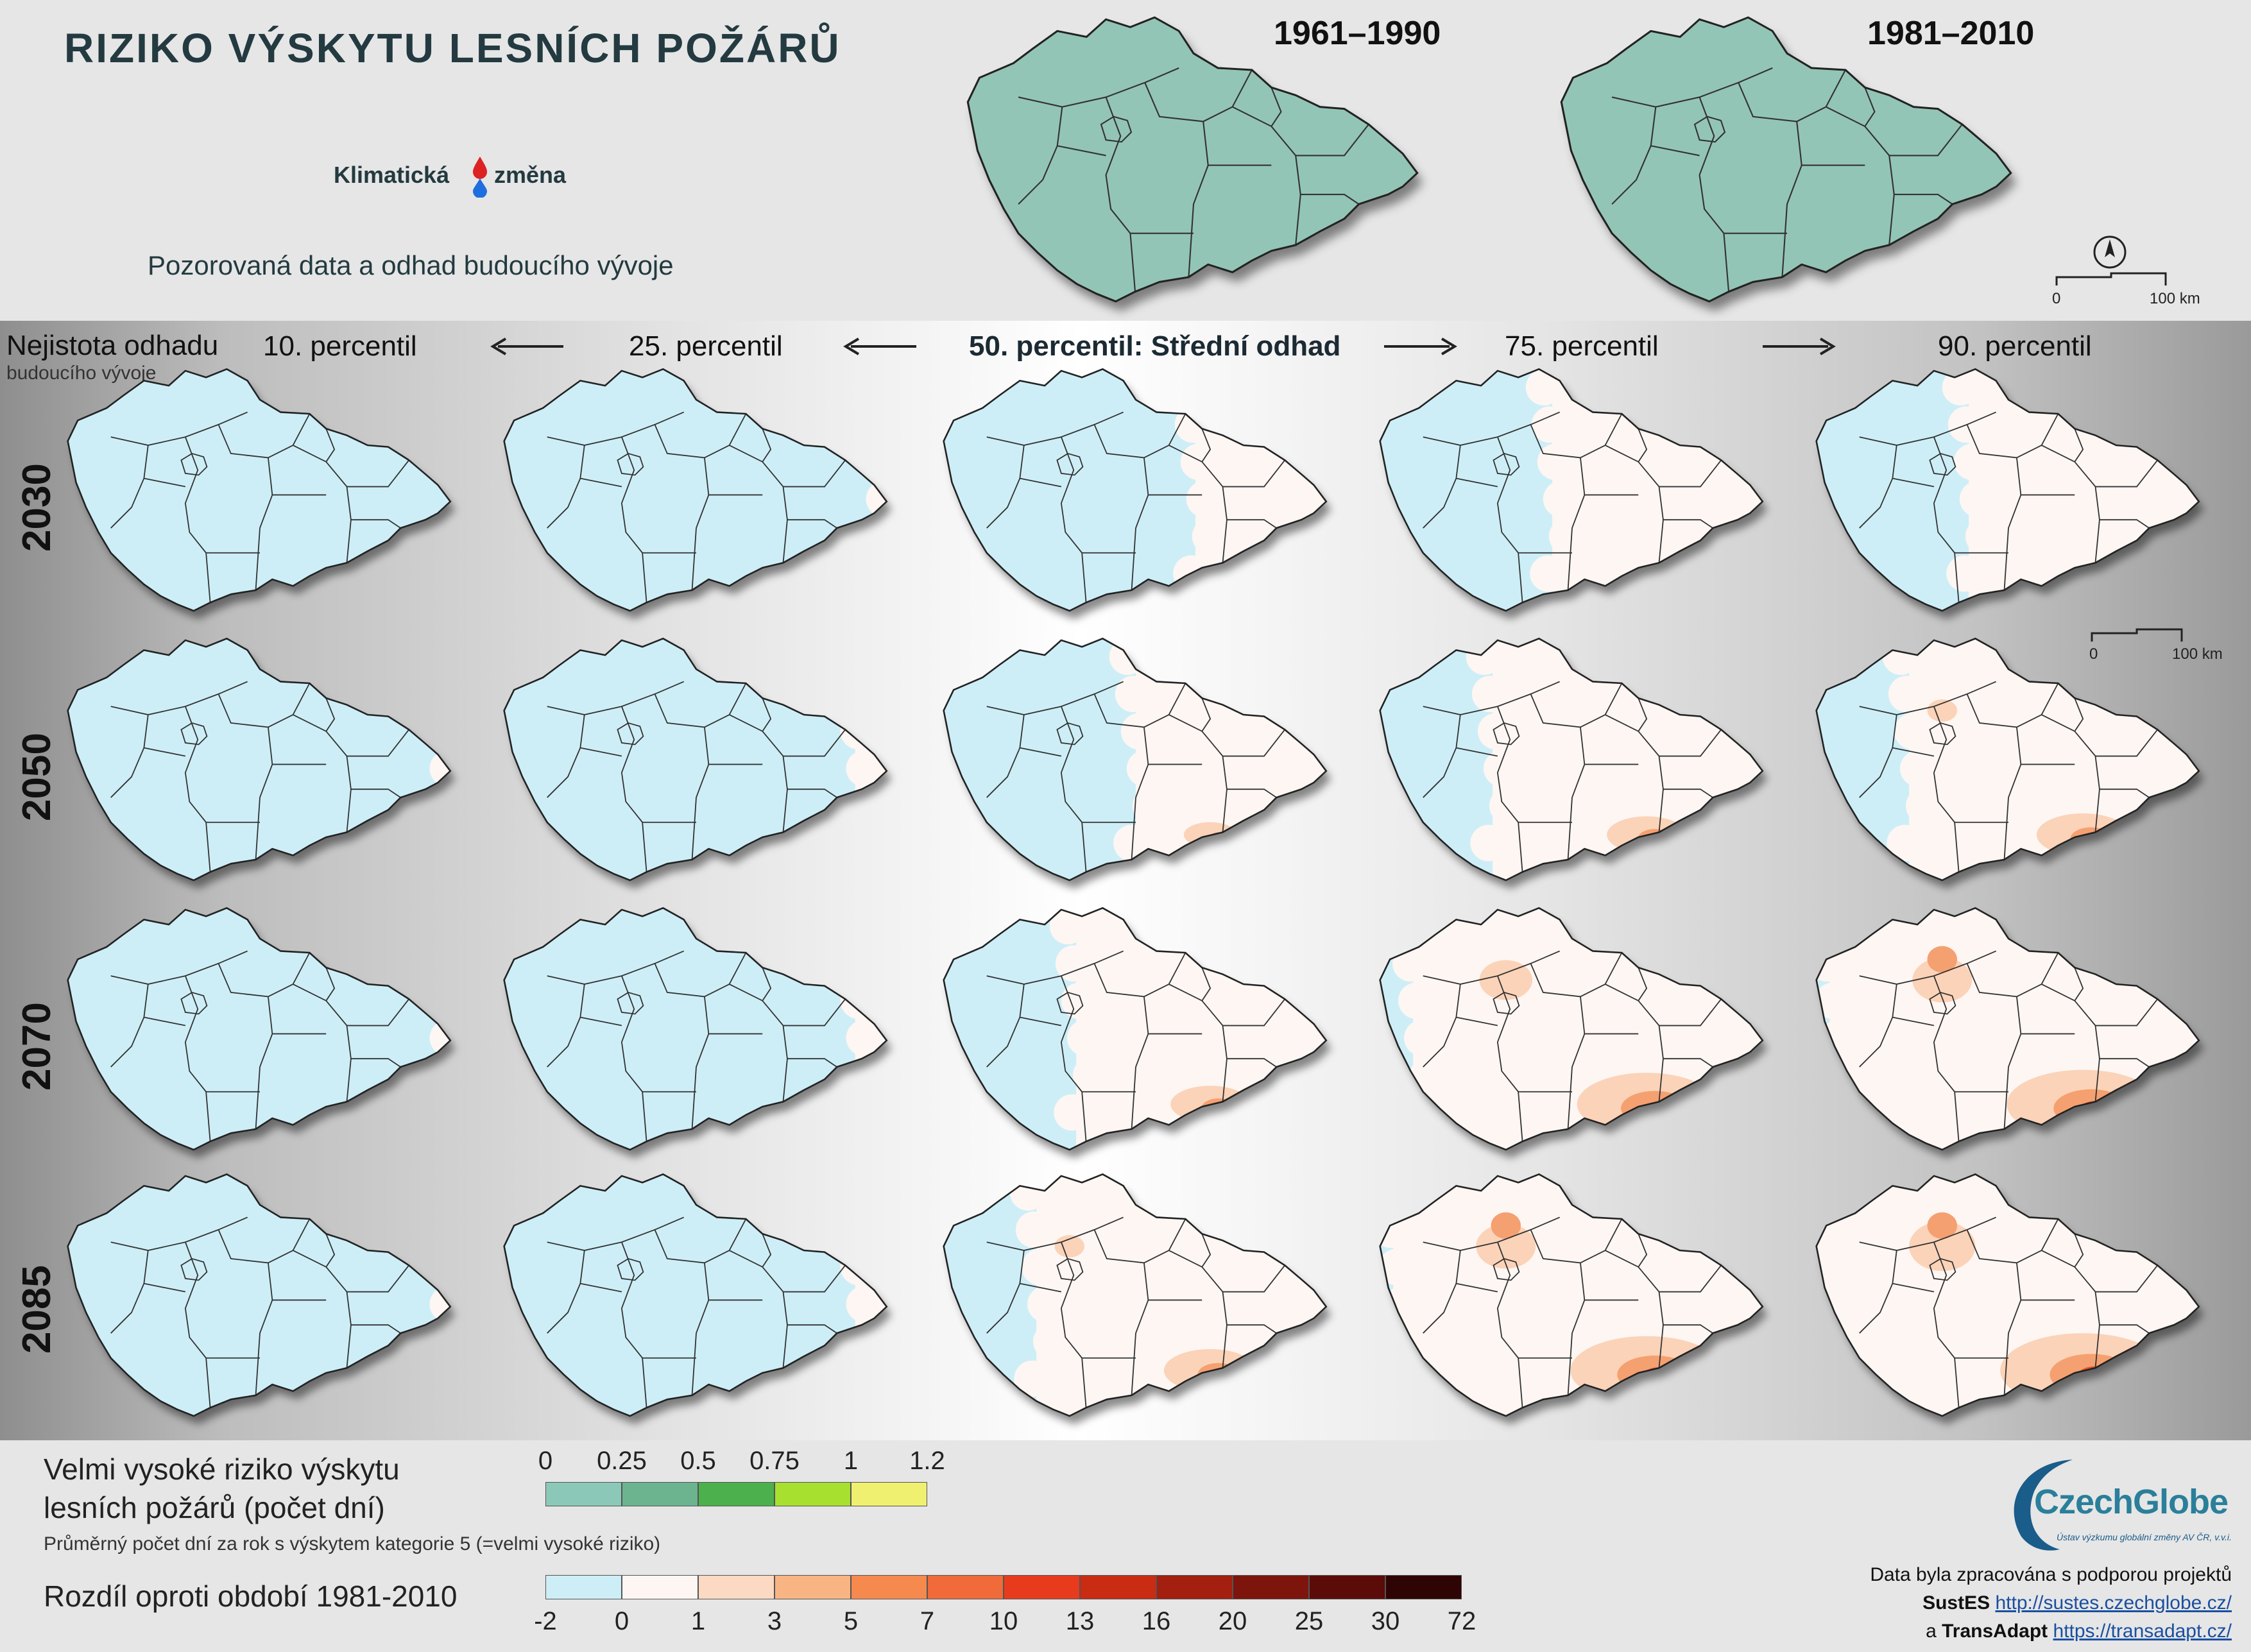 This screenshot has width=2251, height=1652. What do you see at coordinates (392, 175) in the screenshot?
I see `logo-text-1: Klimatická` at bounding box center [392, 175].